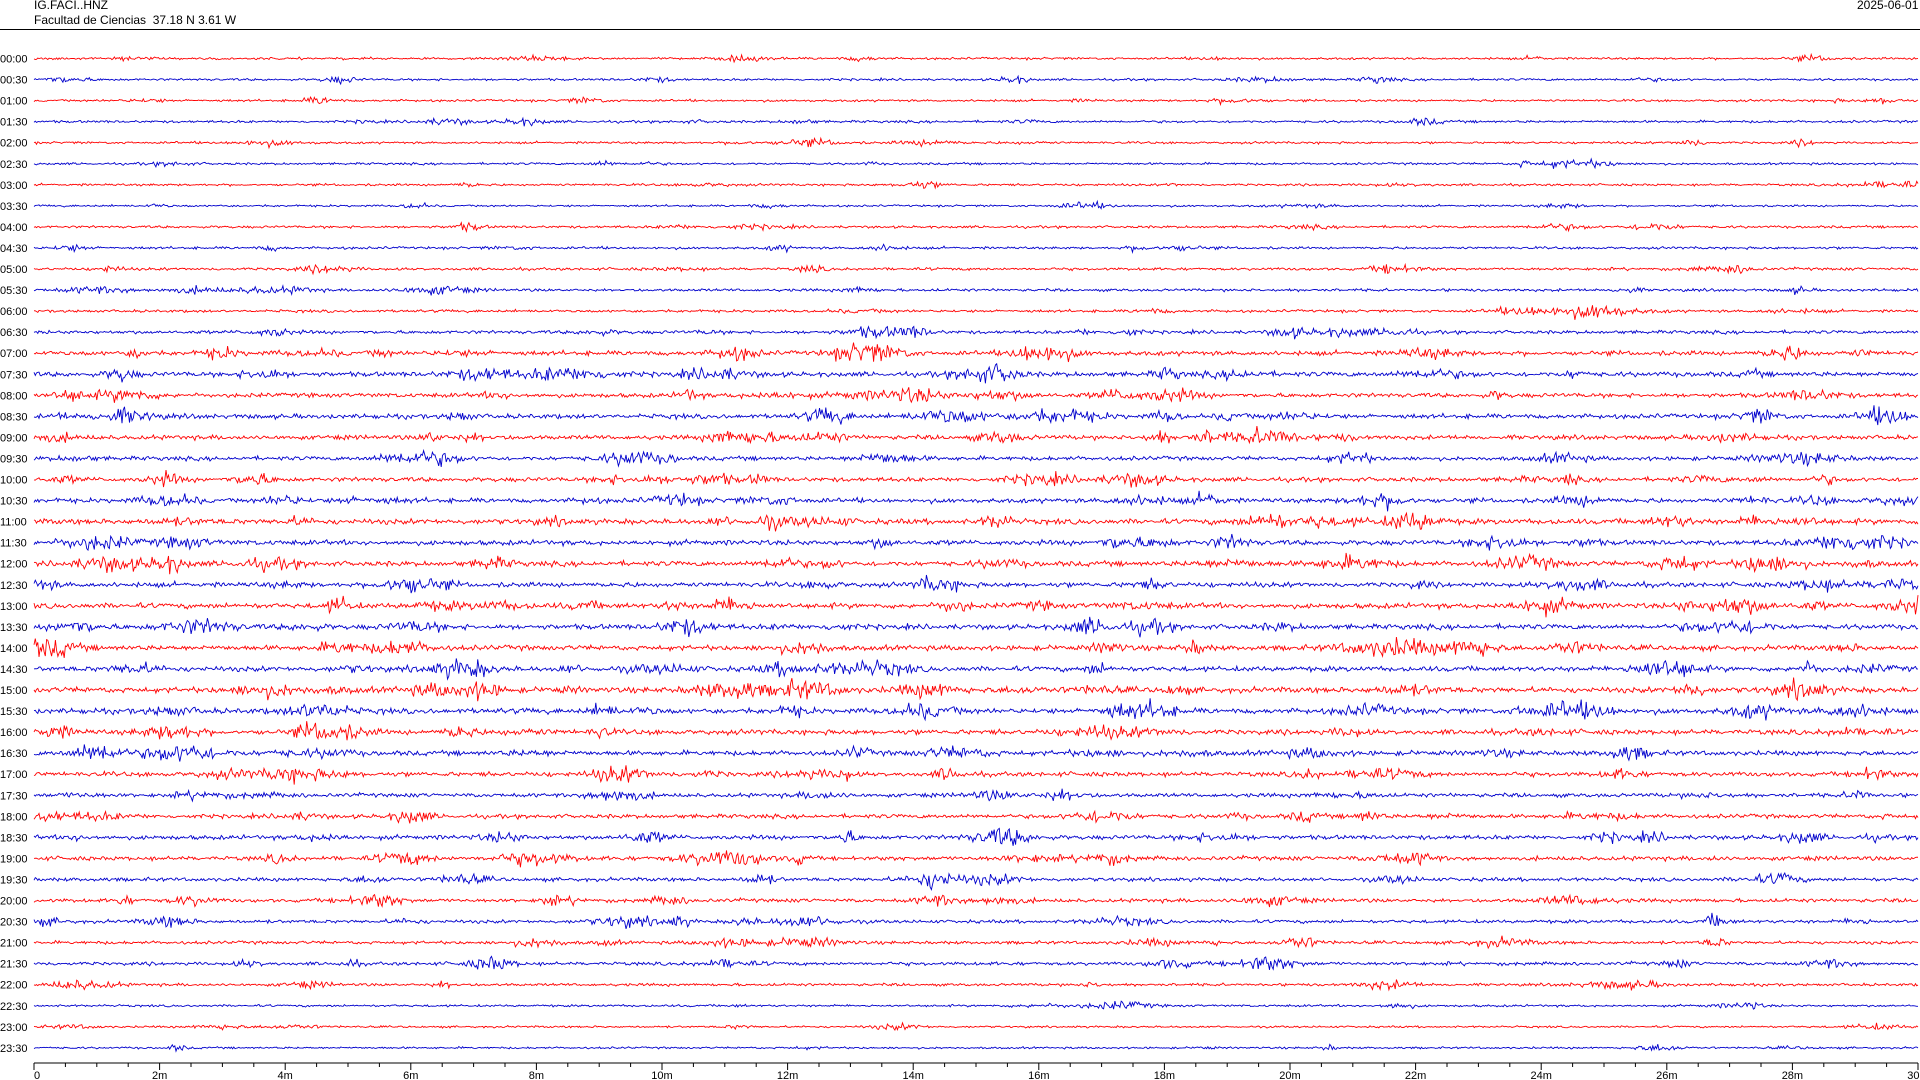  Describe the element at coordinates (14, 375) in the screenshot. I see `row-label: 07:30` at that location.